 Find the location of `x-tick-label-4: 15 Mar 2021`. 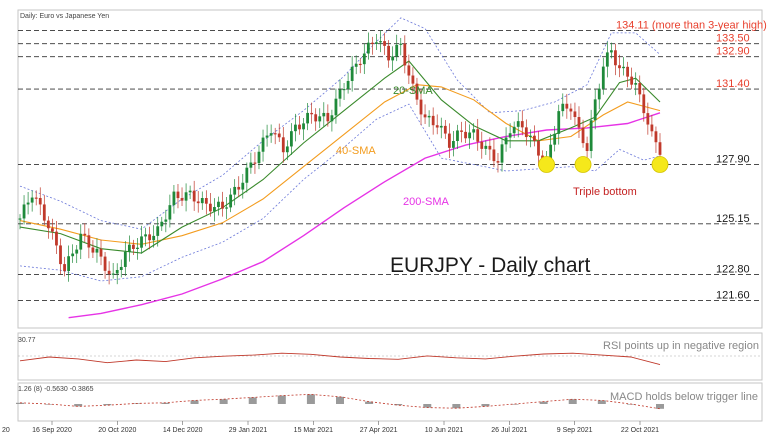

x-tick-label-4: 15 Mar 2021 is located at coordinates (313, 430).